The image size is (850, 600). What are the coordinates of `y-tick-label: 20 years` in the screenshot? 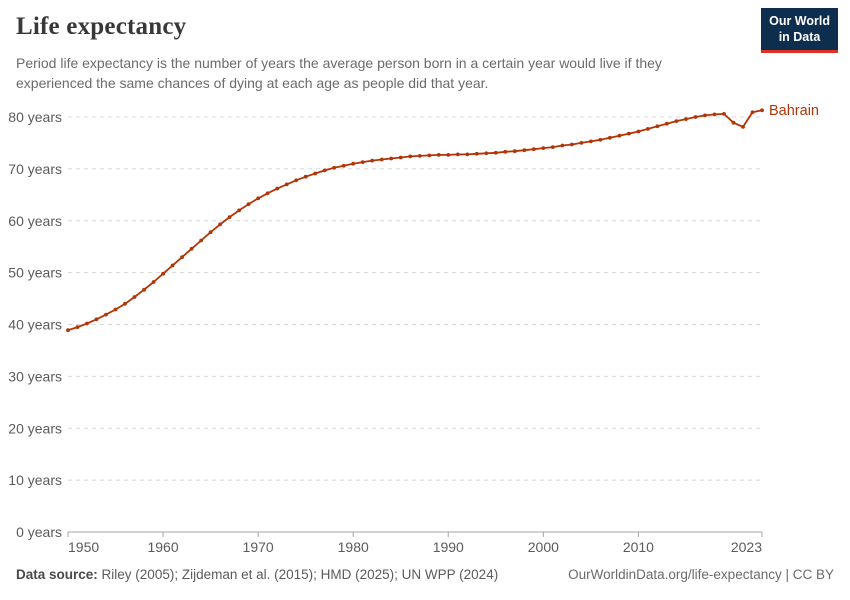 It's located at (35, 428).